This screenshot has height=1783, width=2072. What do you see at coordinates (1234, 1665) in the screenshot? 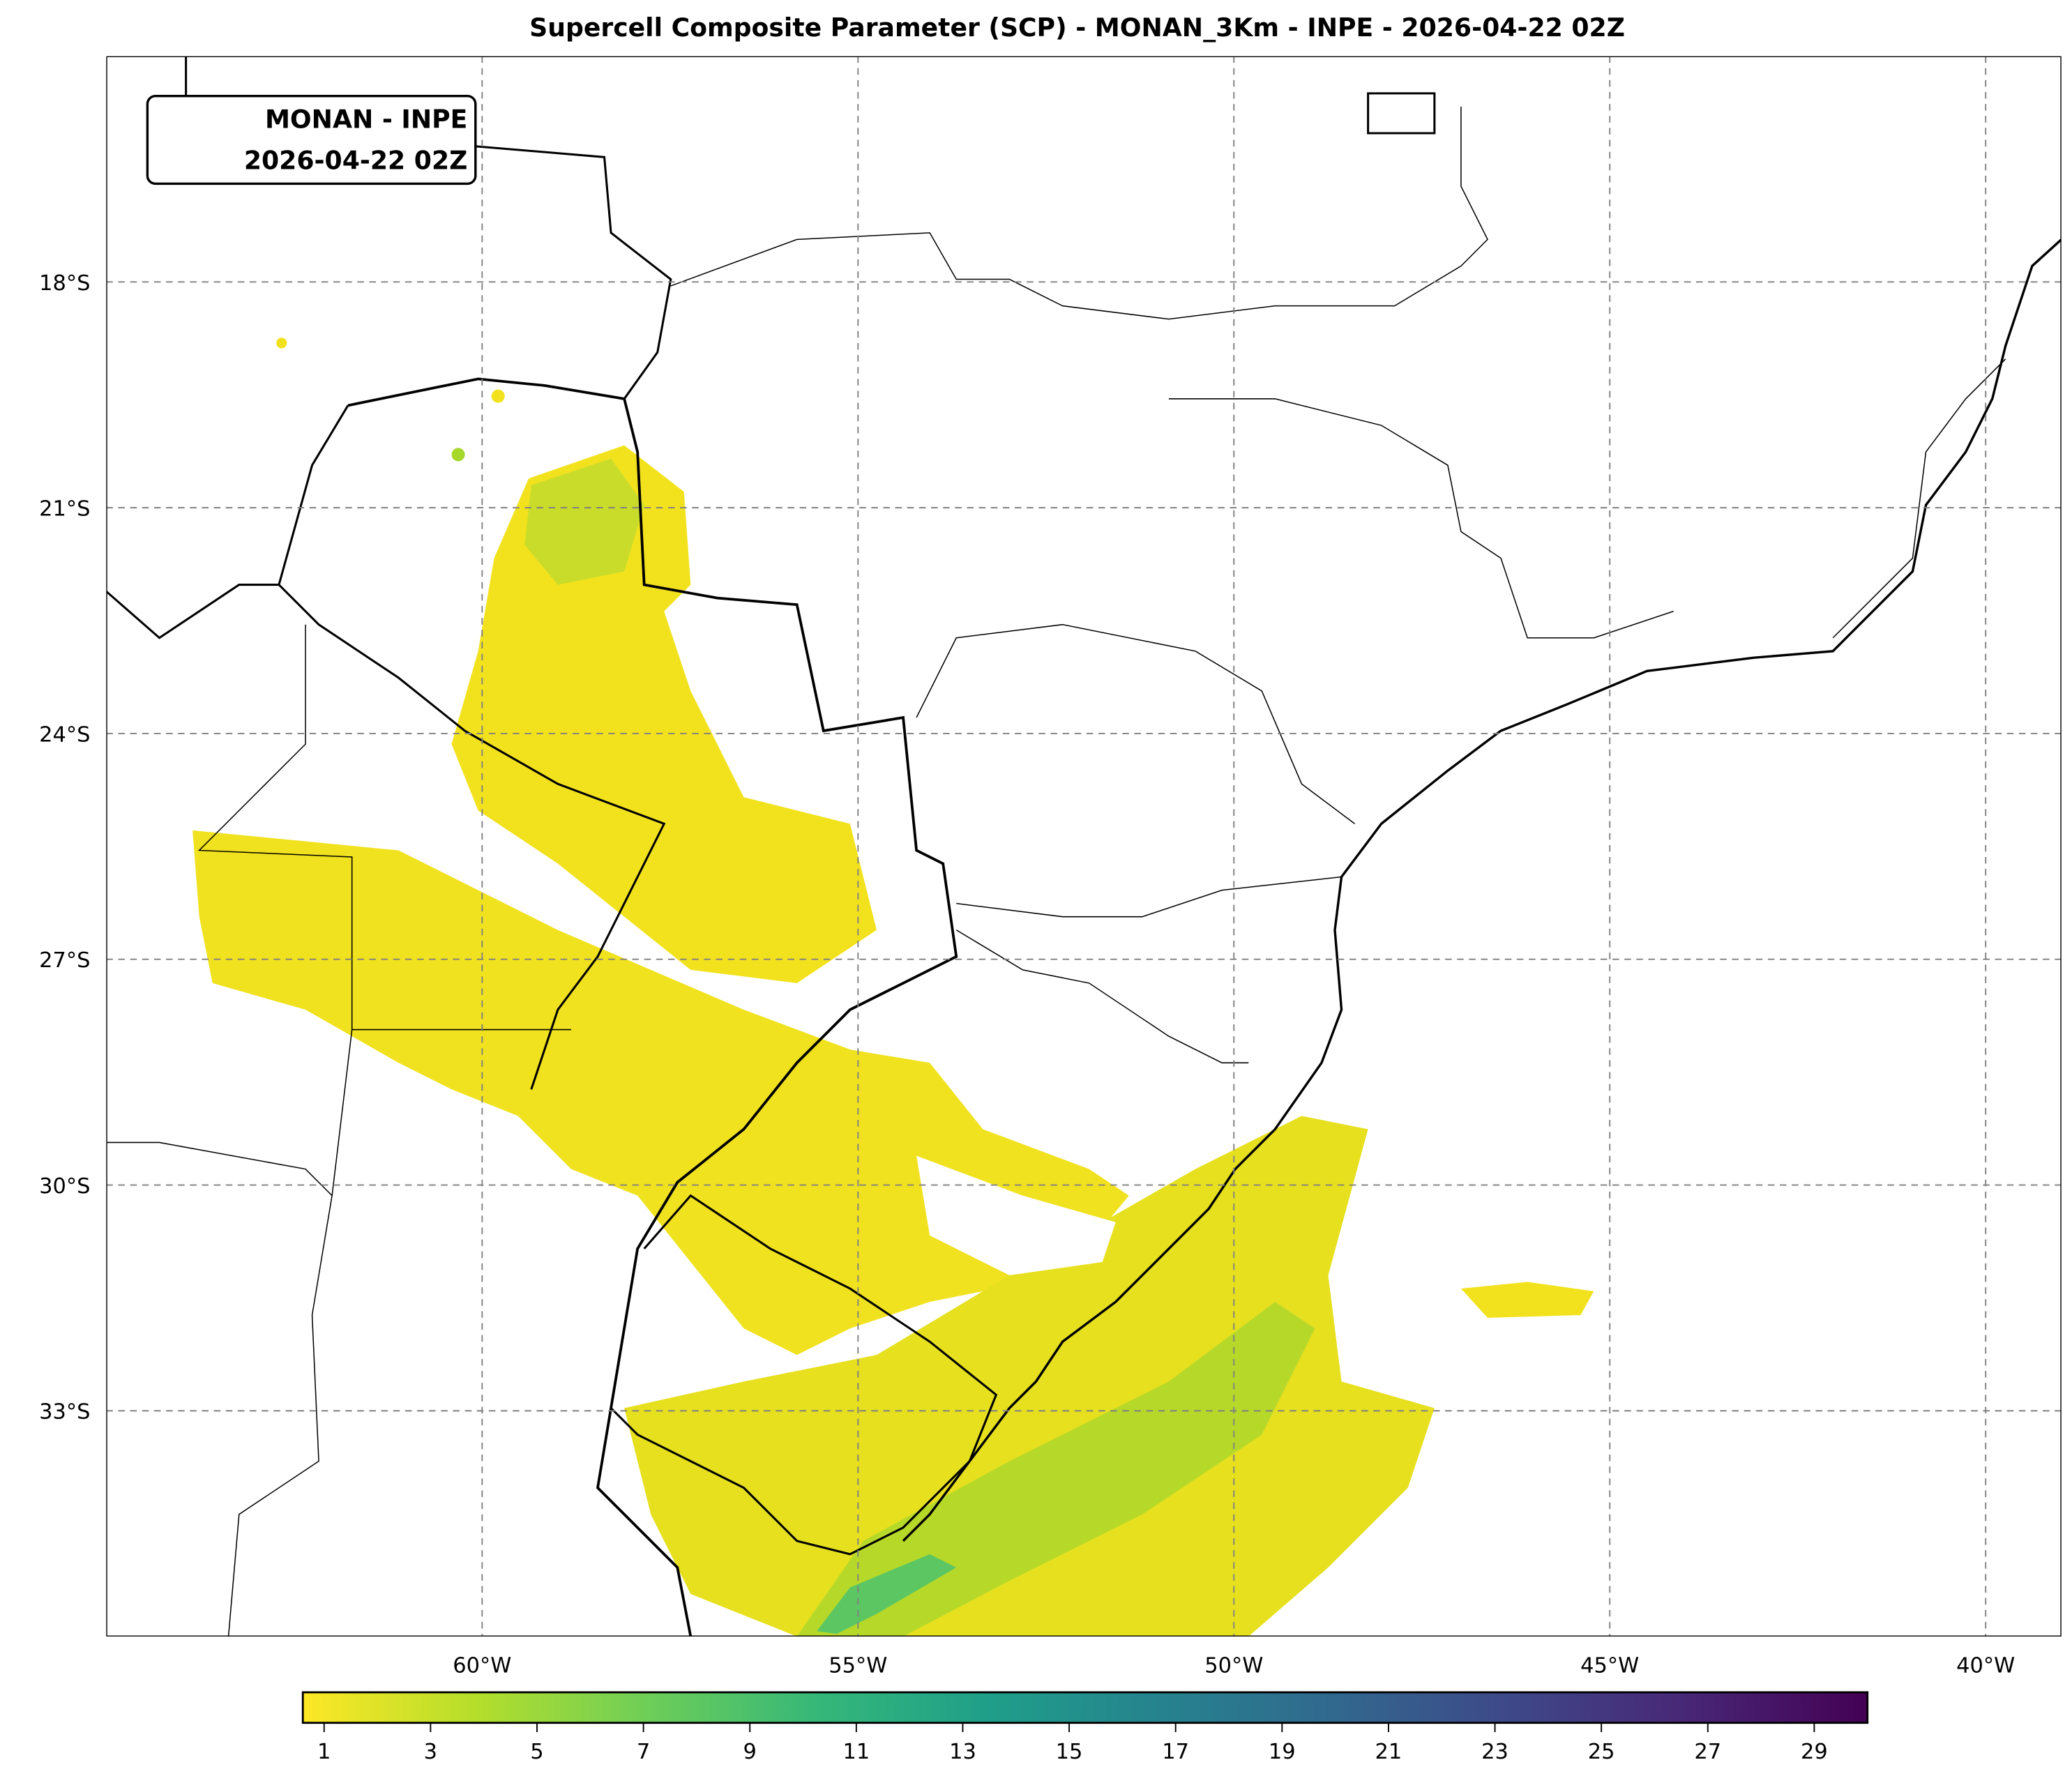
I see `lon-tick-label: 50°W` at bounding box center [1234, 1665].